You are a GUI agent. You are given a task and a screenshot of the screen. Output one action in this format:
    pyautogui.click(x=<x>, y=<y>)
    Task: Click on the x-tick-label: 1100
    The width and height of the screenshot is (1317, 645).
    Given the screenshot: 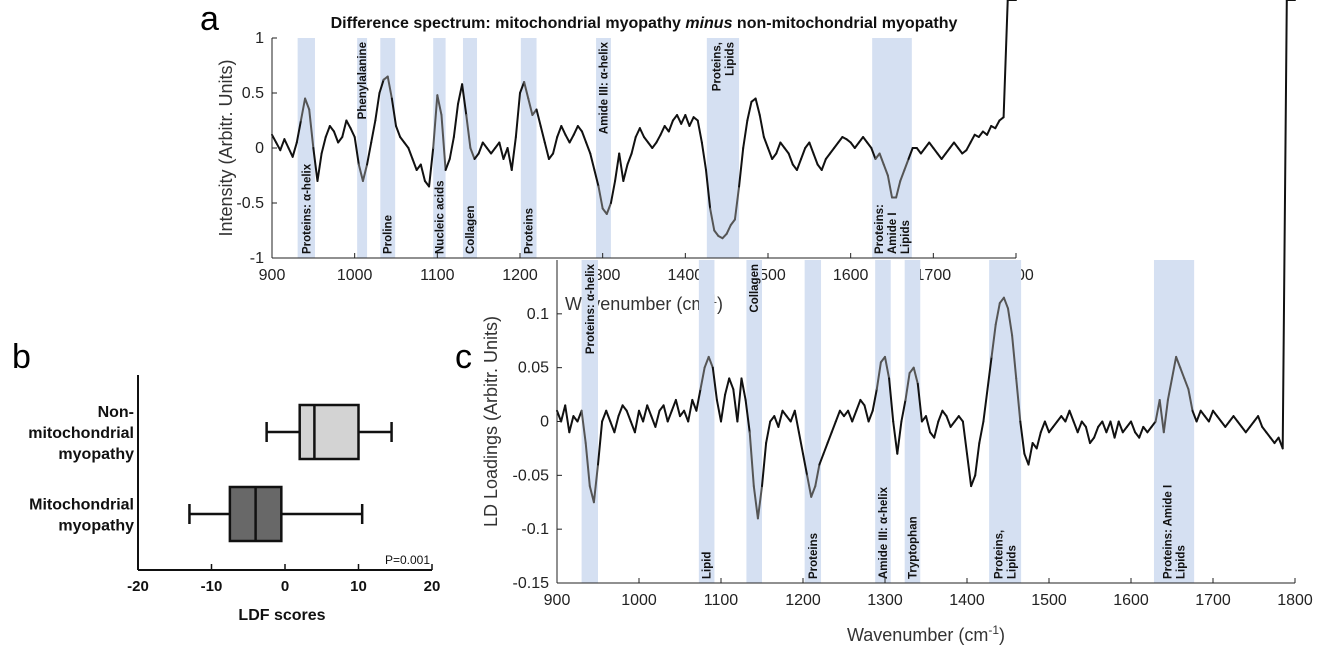 What is the action you would take?
    pyautogui.click(x=721, y=600)
    